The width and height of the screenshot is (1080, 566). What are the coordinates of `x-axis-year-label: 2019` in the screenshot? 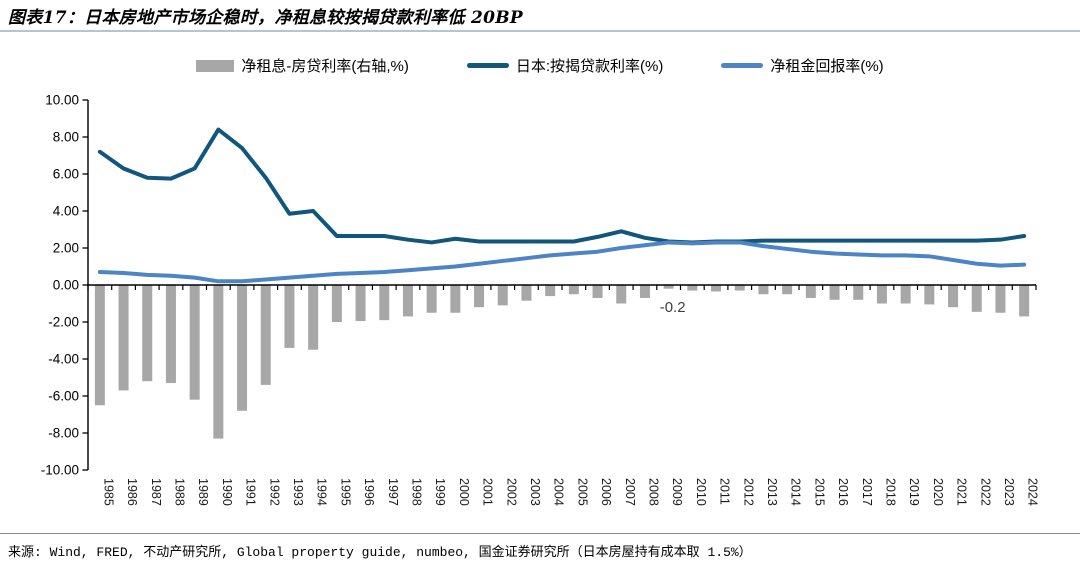 It's located at (914, 492).